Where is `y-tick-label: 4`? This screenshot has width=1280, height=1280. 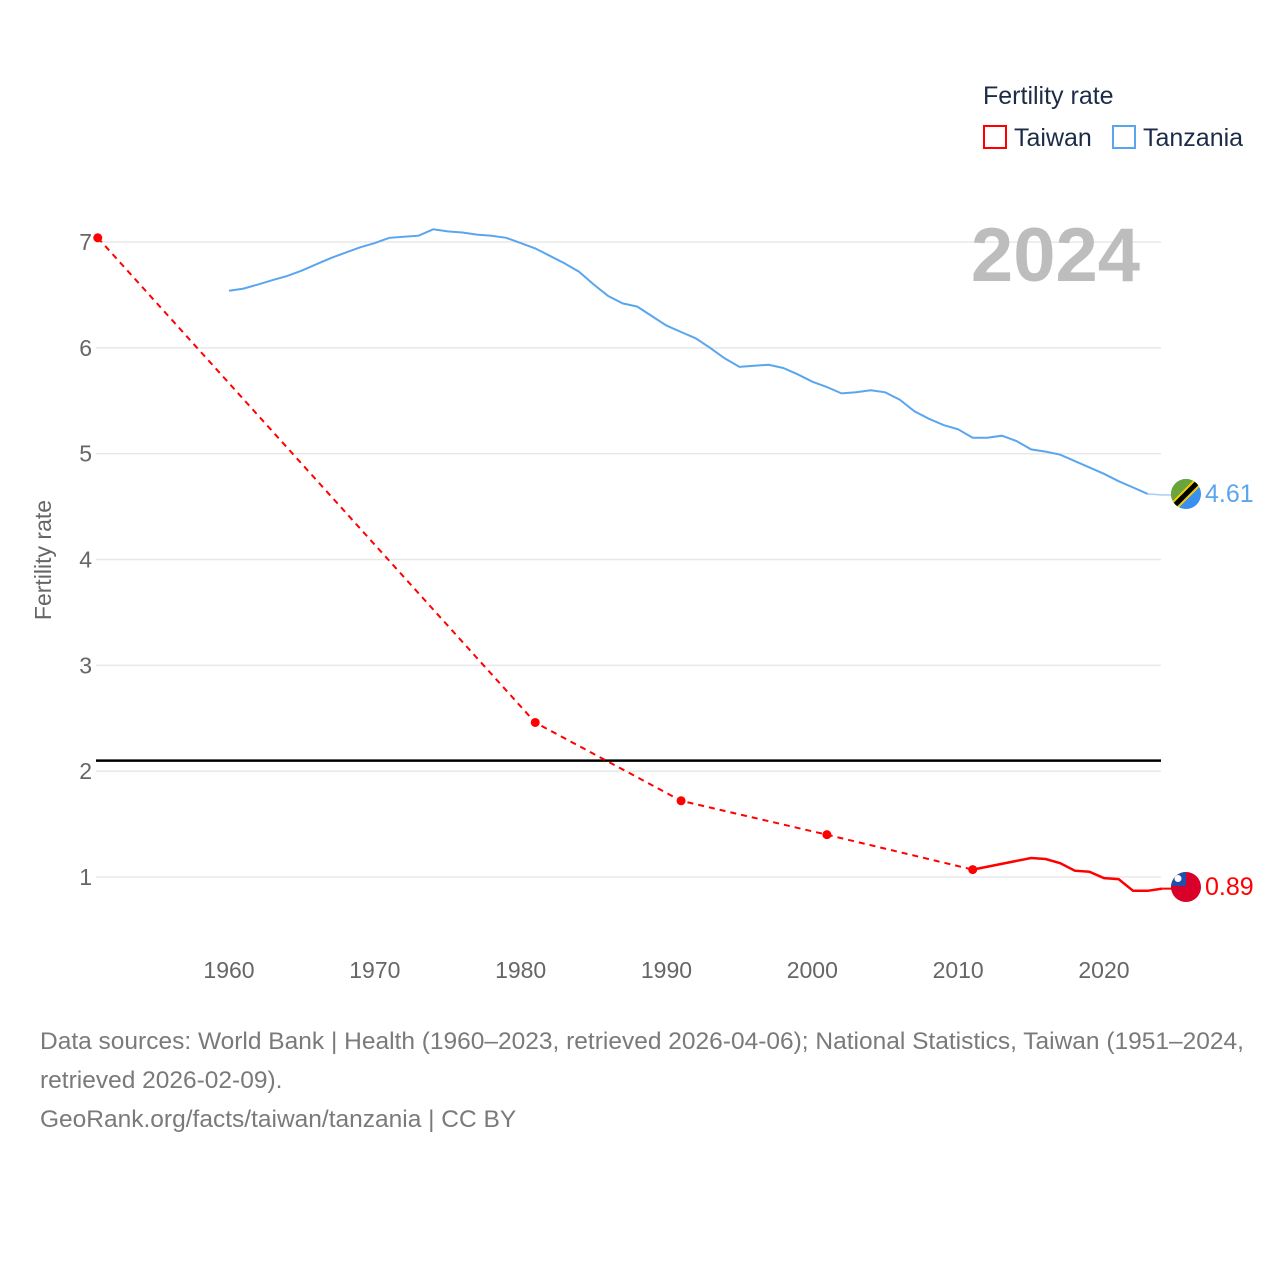 y-tick-label: 4 is located at coordinates (85, 560).